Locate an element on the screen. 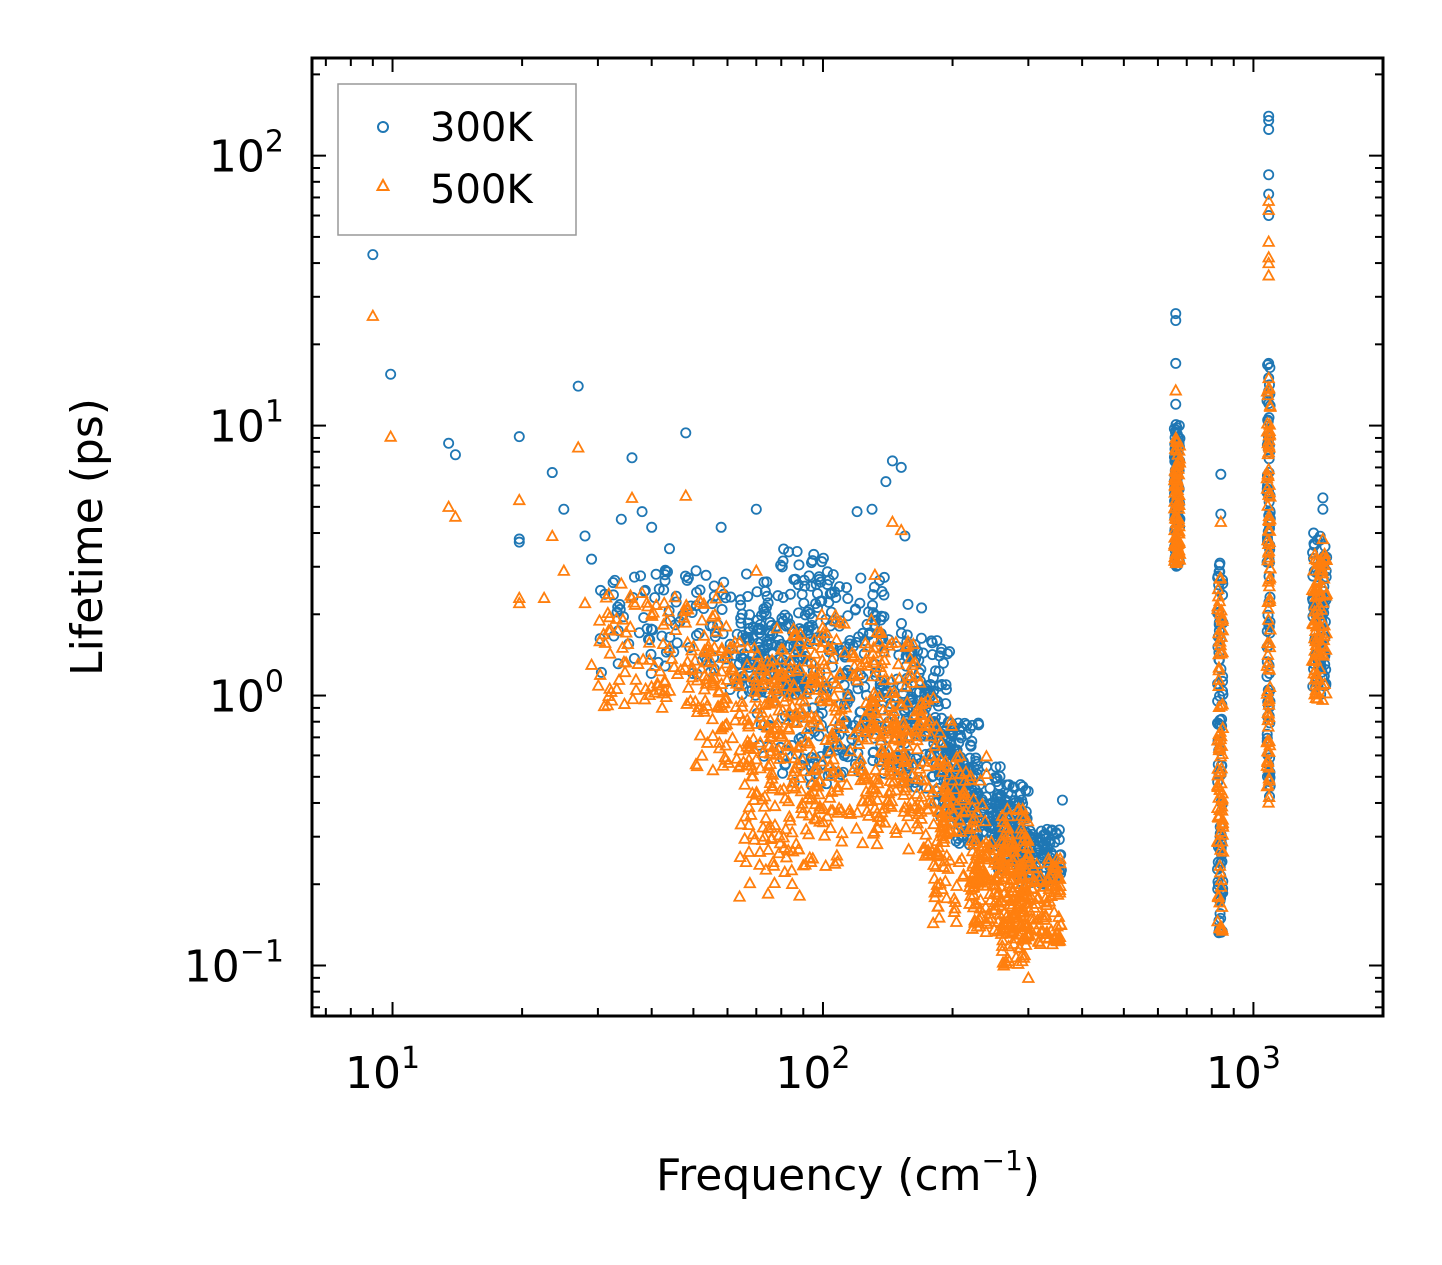 The image size is (1442, 1265). legend-marker-500k is located at coordinates (383, 184).